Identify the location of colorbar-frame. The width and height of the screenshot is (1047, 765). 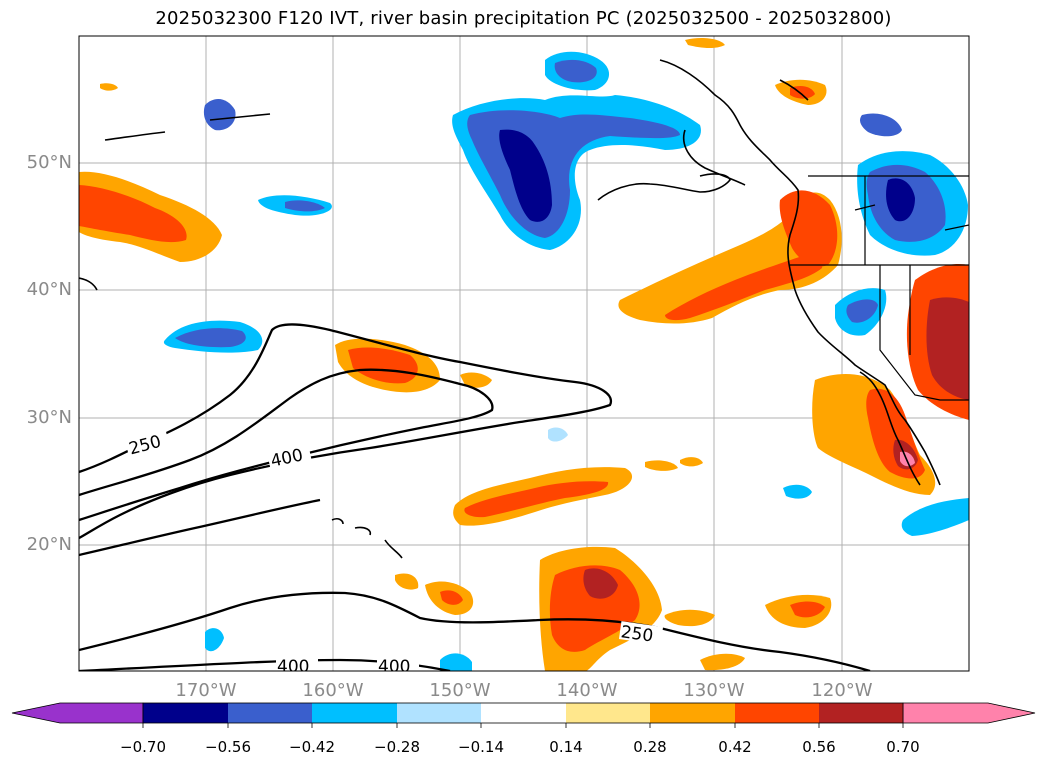
(523, 713).